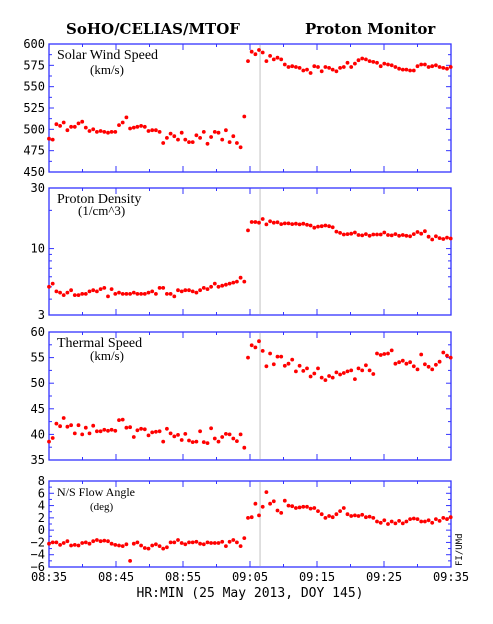 This screenshot has height=624, width=493. What do you see at coordinates (96, 492) in the screenshot?
I see `panel-label: N/S Flow Angle` at bounding box center [96, 492].